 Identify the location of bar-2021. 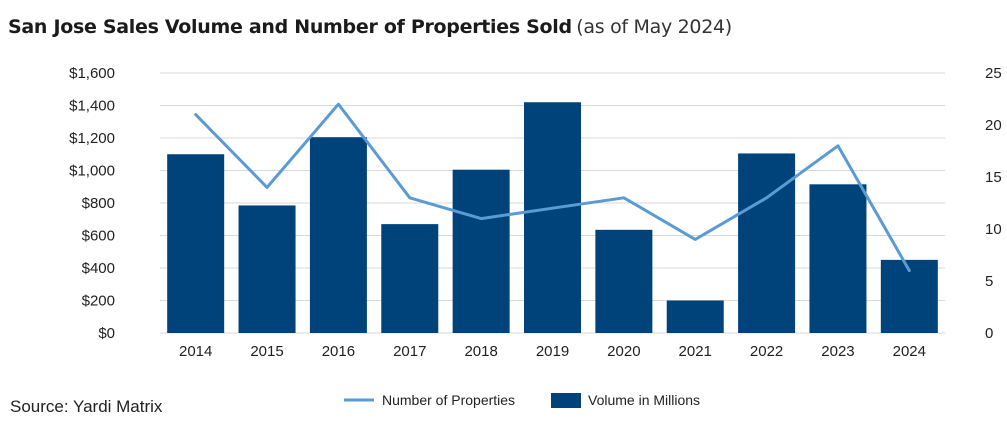
(695, 316).